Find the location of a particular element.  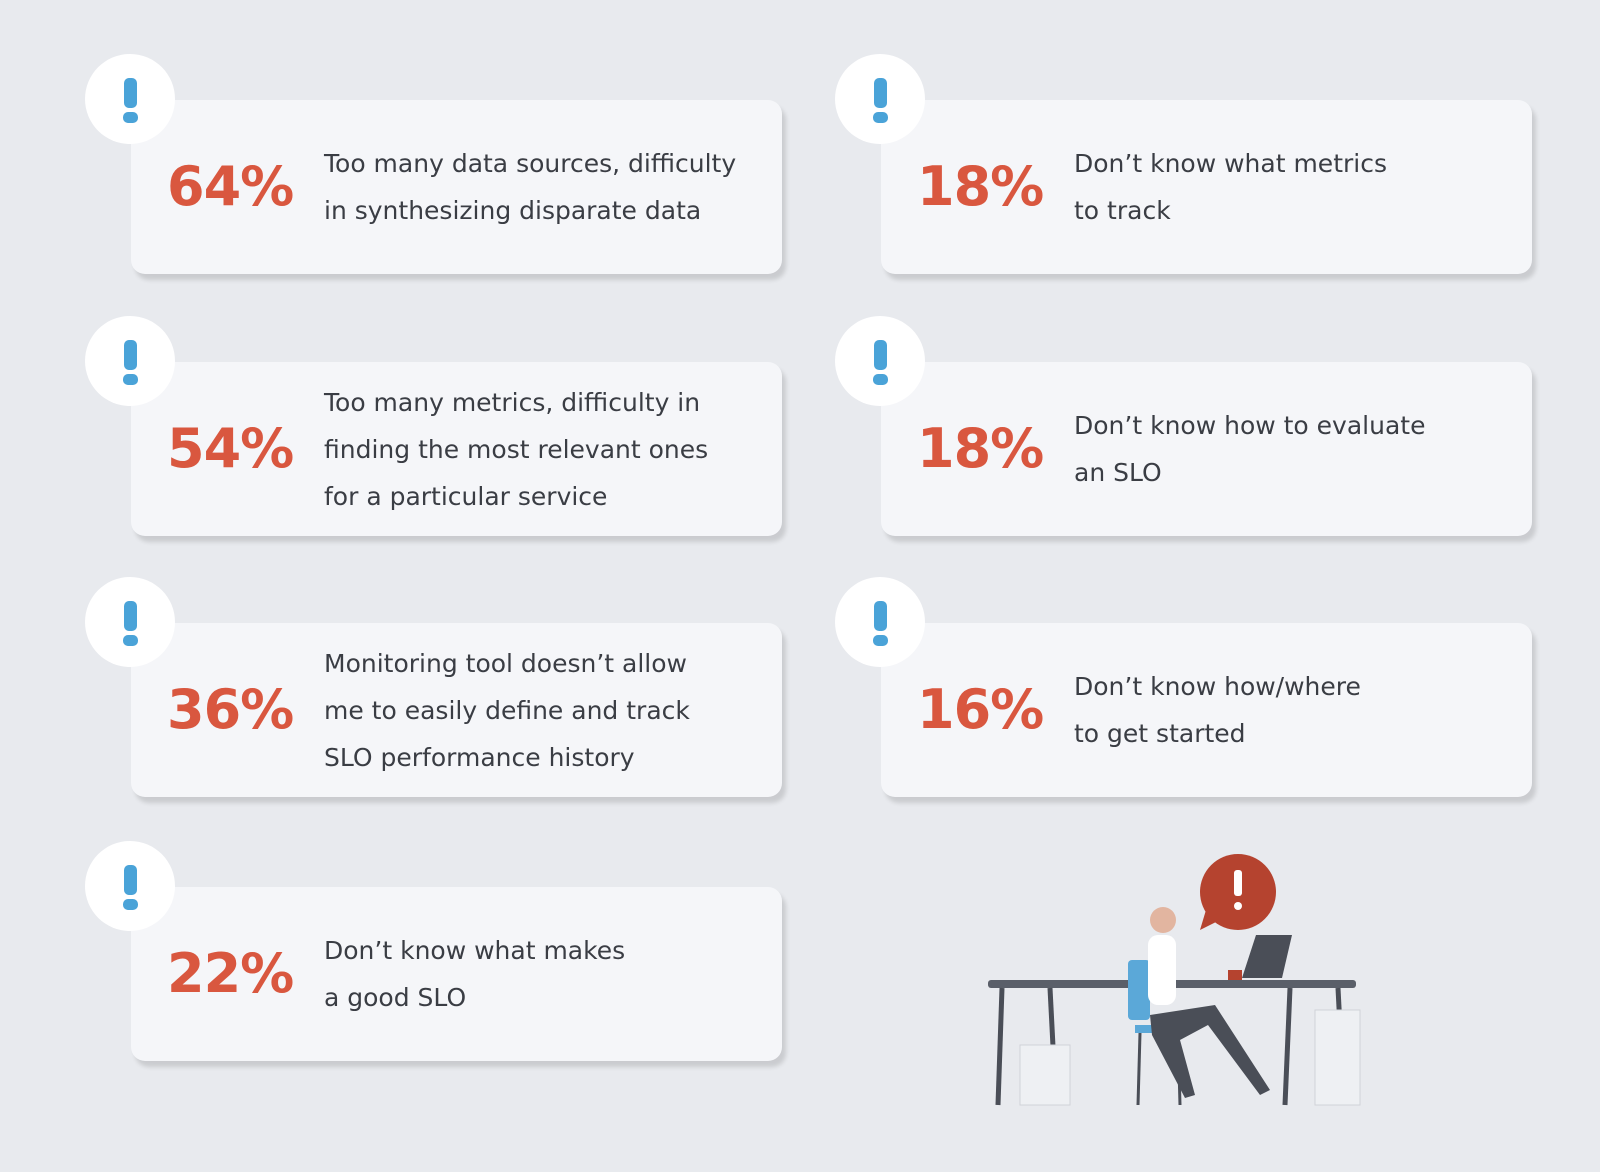

torso is located at coordinates (1162, 970).